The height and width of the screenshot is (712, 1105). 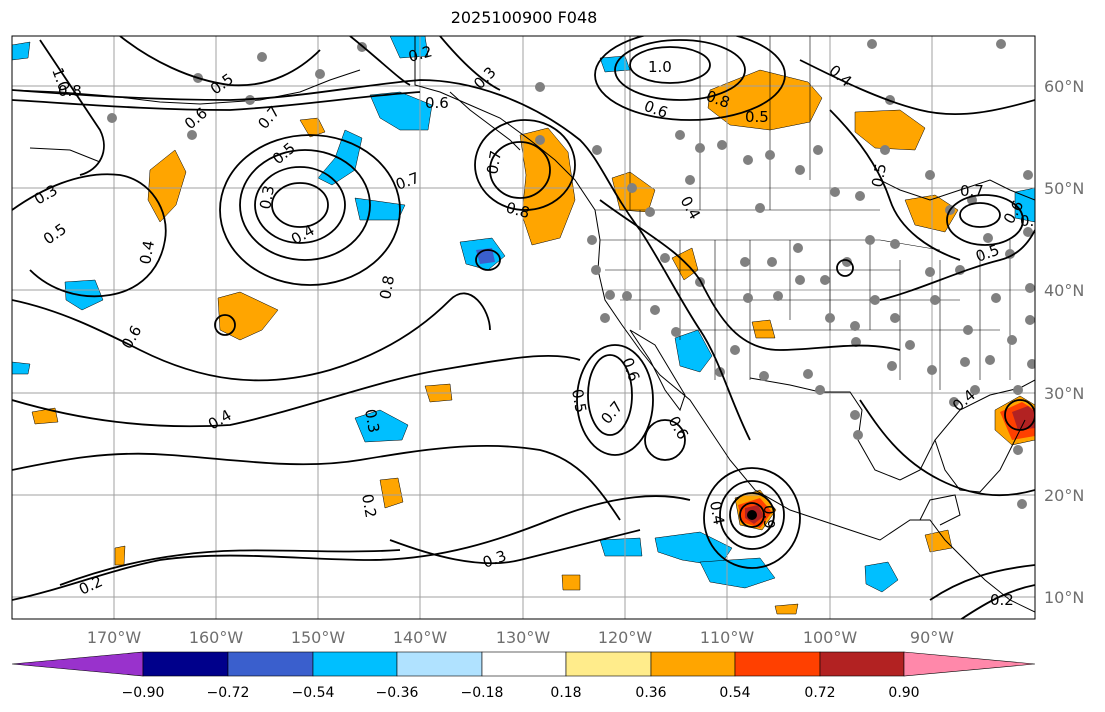 What do you see at coordinates (114, 637) in the screenshot?
I see `lon-label: 170°W` at bounding box center [114, 637].